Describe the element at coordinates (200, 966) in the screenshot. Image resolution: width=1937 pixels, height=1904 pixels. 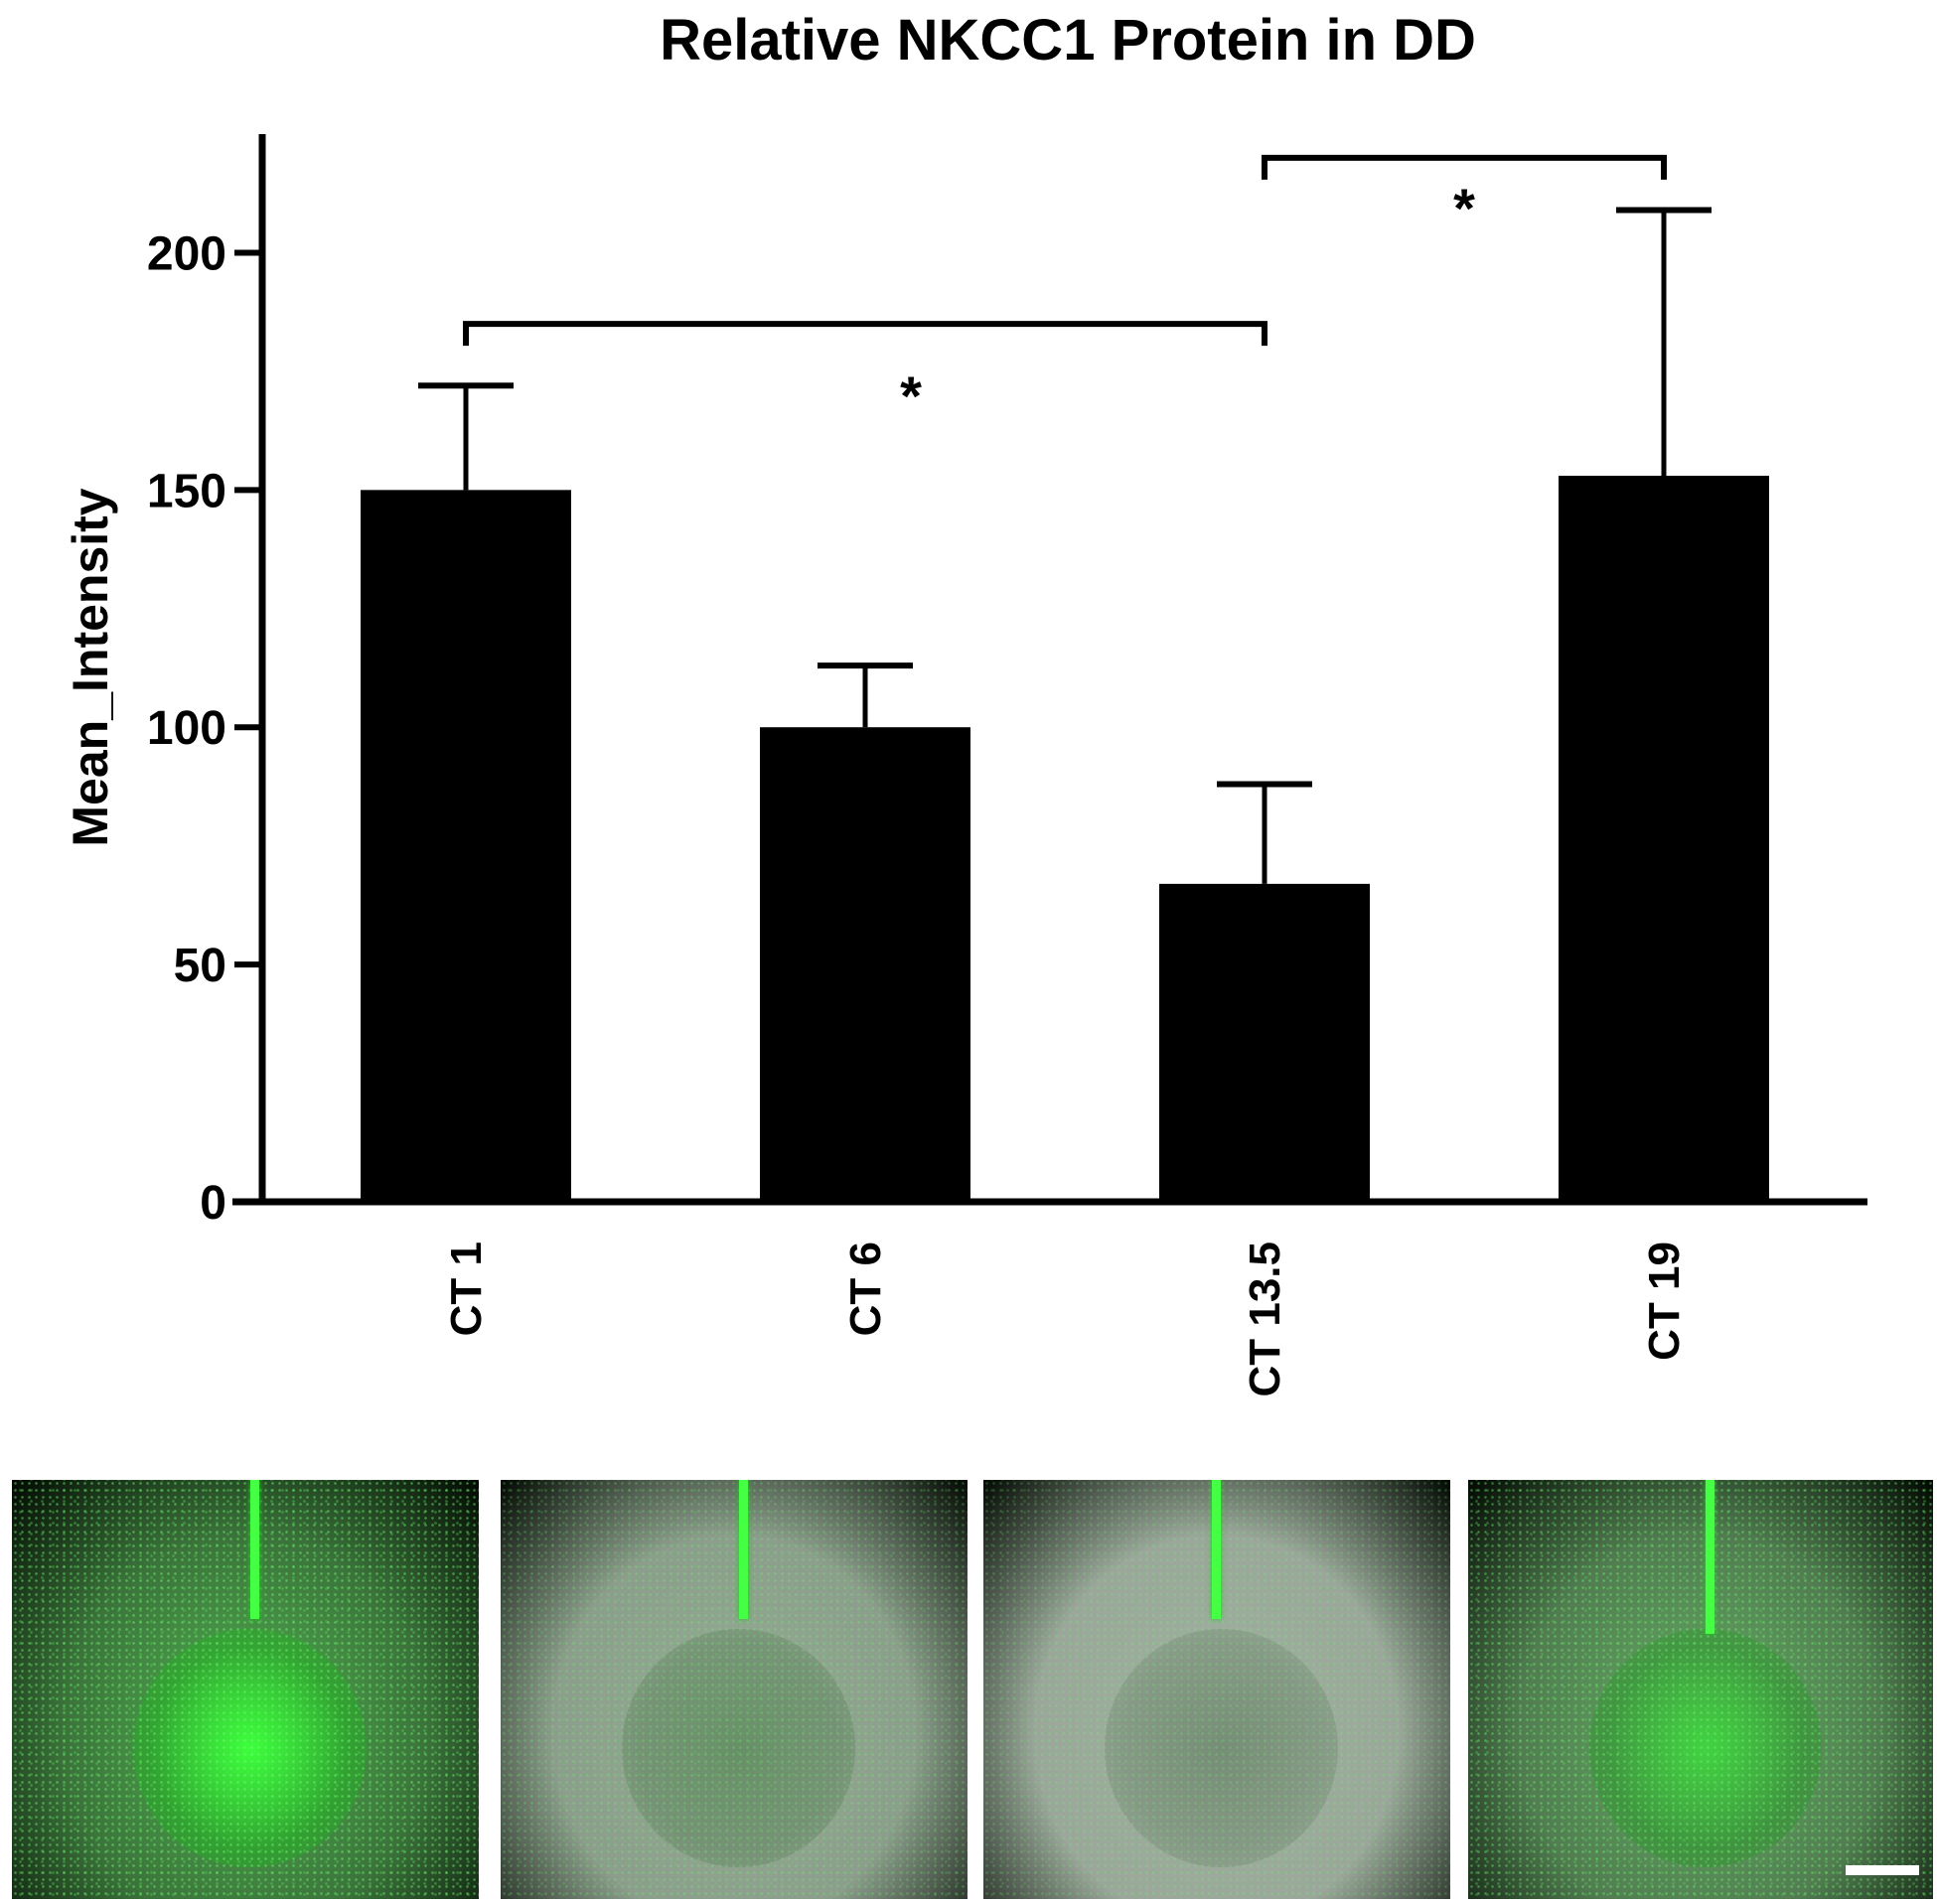
I see `y-tick-label: 50` at that location.